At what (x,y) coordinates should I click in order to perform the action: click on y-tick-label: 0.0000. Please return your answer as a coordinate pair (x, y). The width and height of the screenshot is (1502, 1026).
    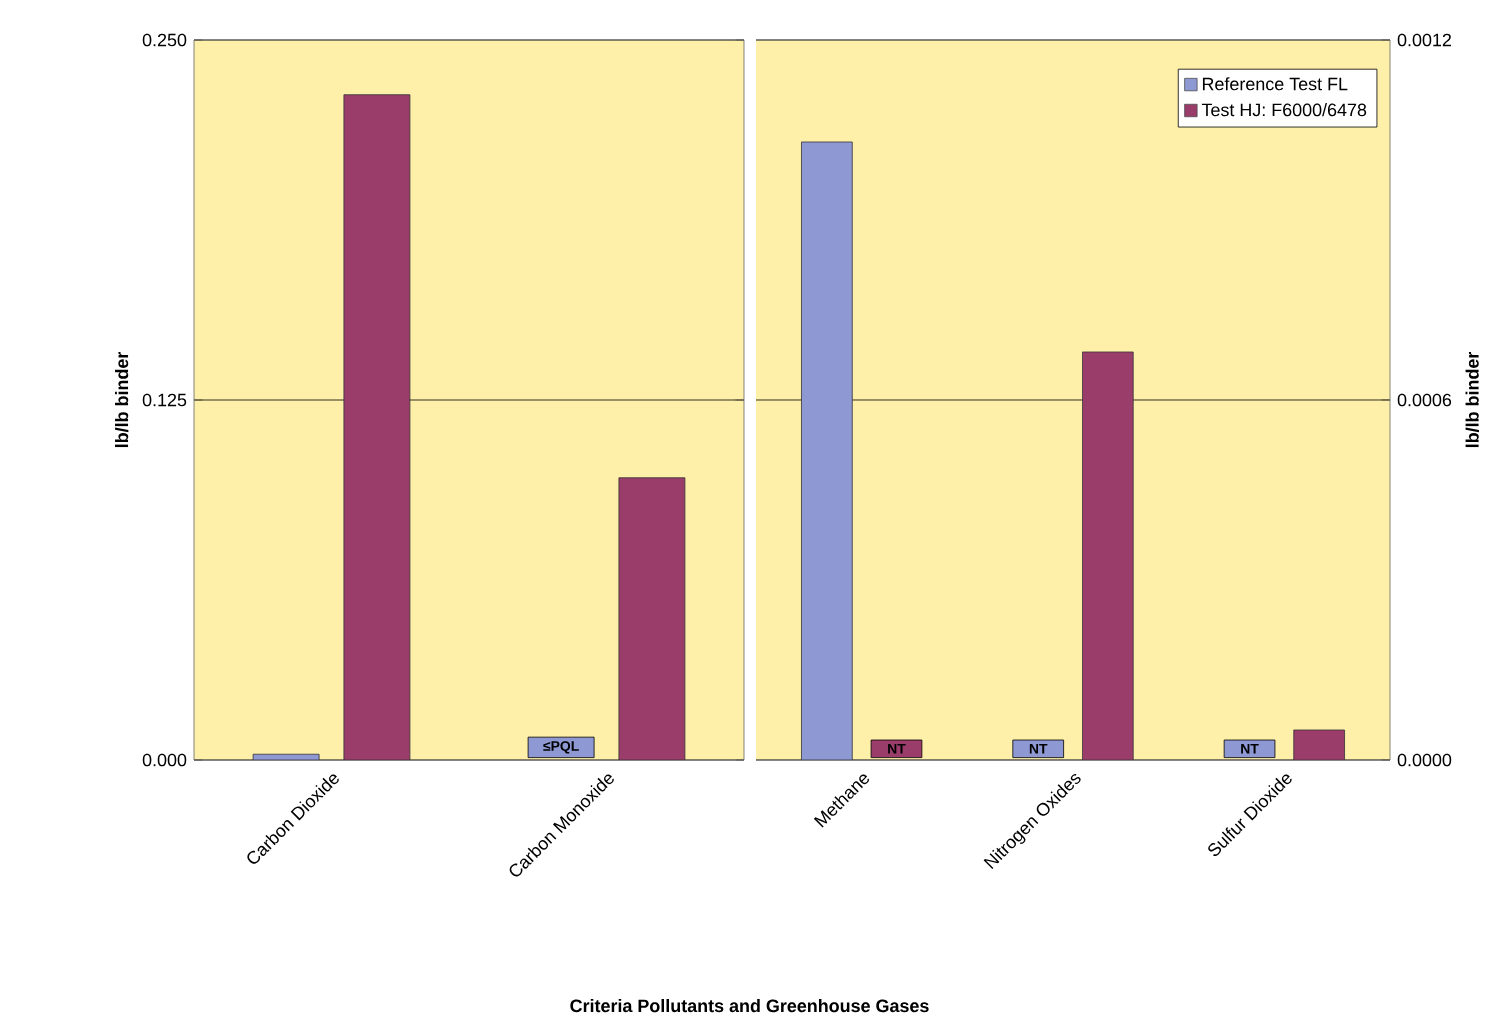
    Looking at the image, I should click on (1424, 760).